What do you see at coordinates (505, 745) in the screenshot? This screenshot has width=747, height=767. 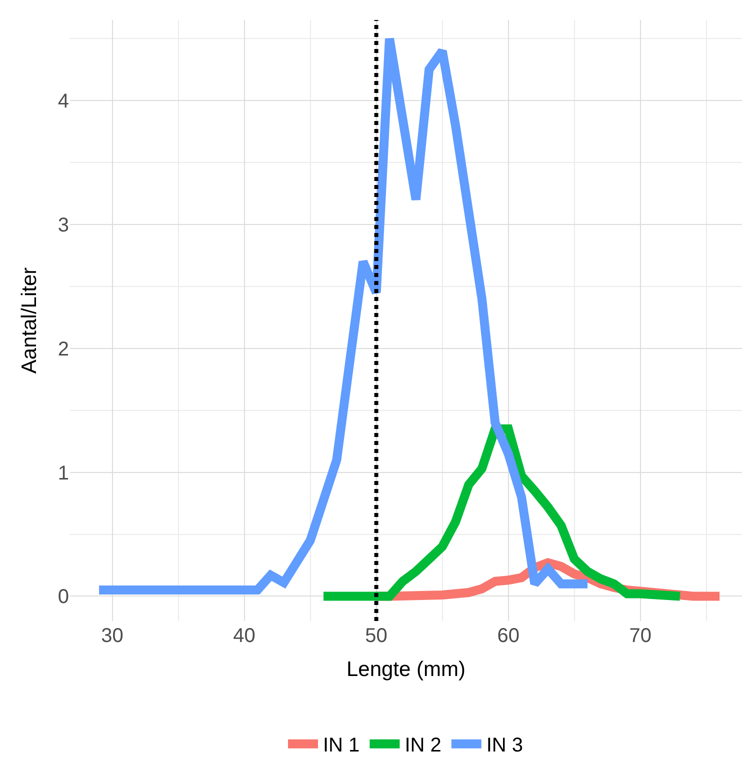 I see `legend-label: IN 3` at bounding box center [505, 745].